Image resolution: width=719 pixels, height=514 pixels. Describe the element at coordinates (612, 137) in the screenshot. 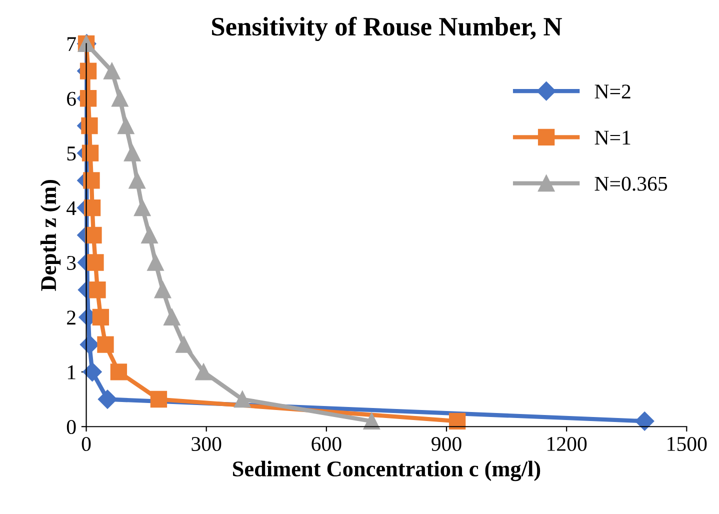

I see `legend-label: N=1` at that location.